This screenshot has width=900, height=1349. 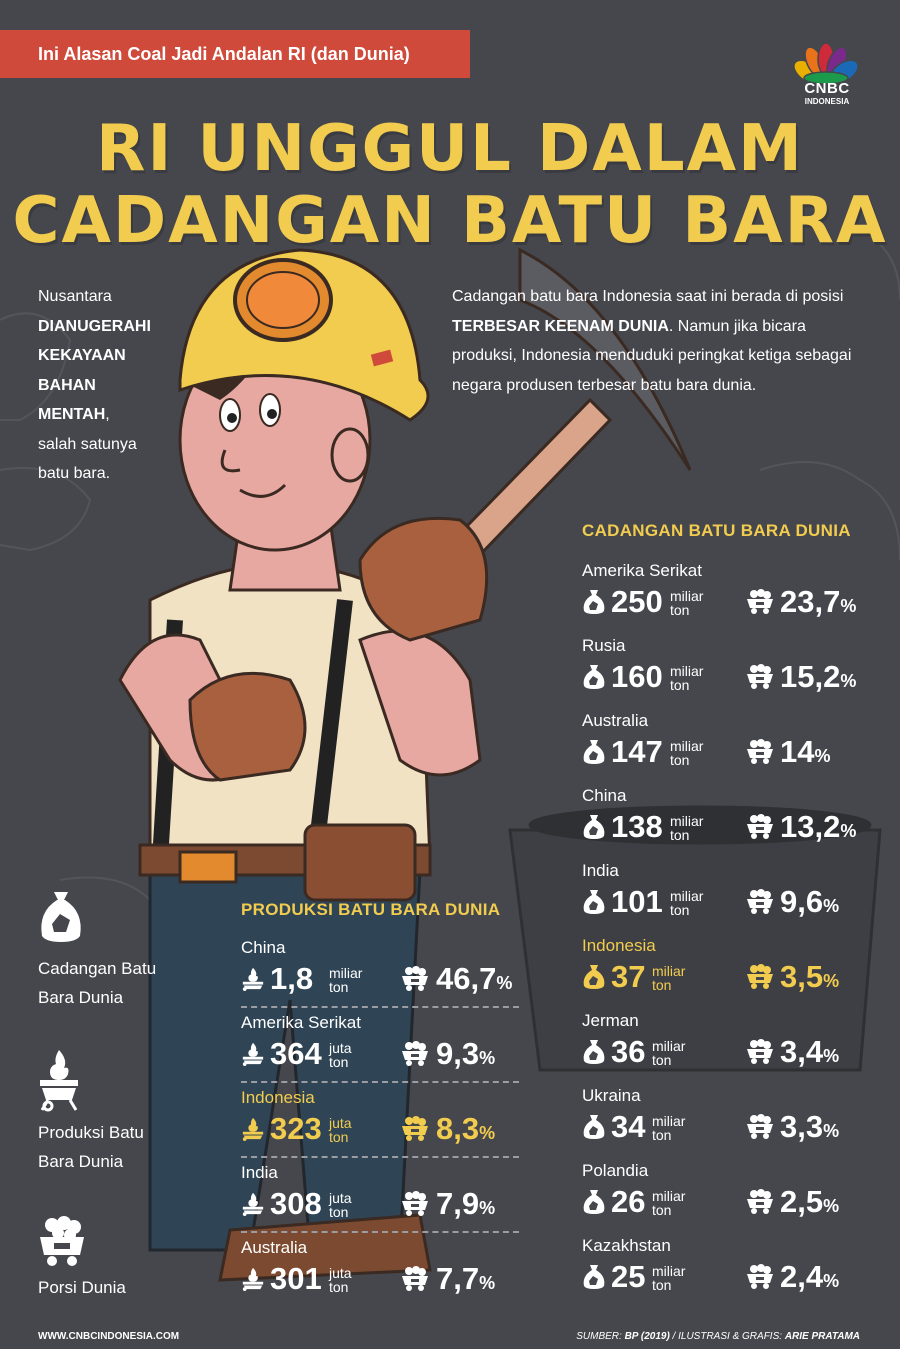 What do you see at coordinates (560, 326) in the screenshot?
I see `intro-right-bold: TERBESAR KEENAM DUNIA` at bounding box center [560, 326].